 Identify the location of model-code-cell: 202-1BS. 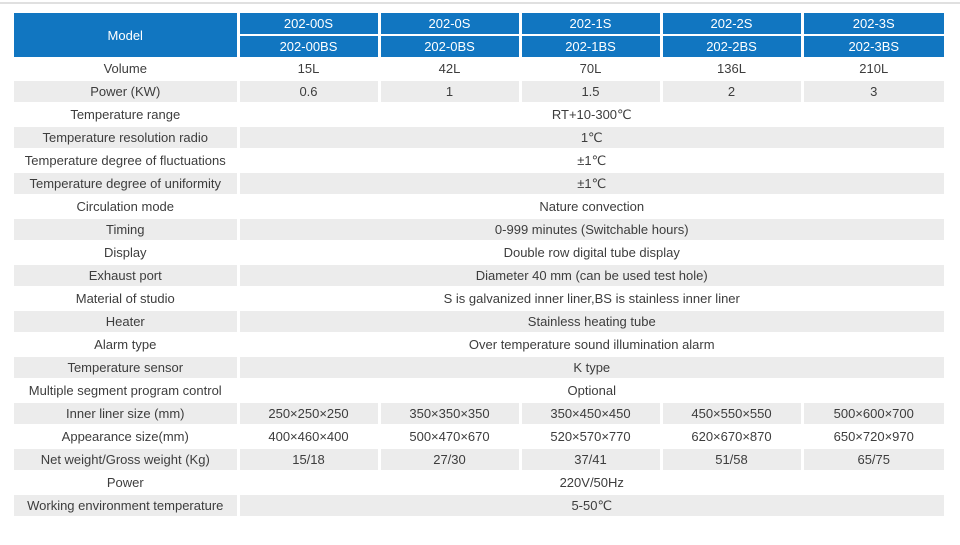
(591, 46).